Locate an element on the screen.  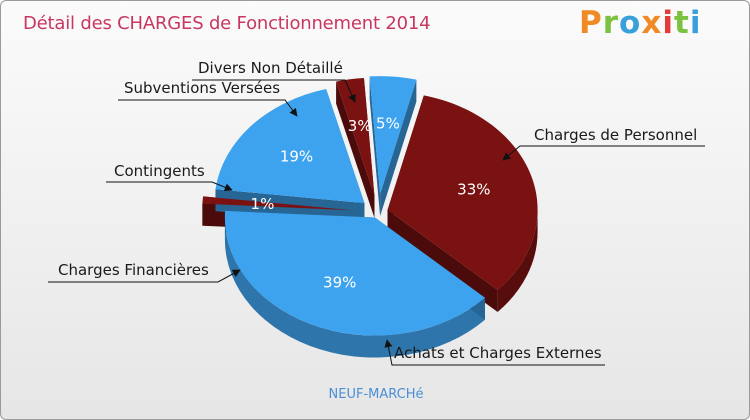
leader-line-divers-non-detaille is located at coordinates (274, 91).